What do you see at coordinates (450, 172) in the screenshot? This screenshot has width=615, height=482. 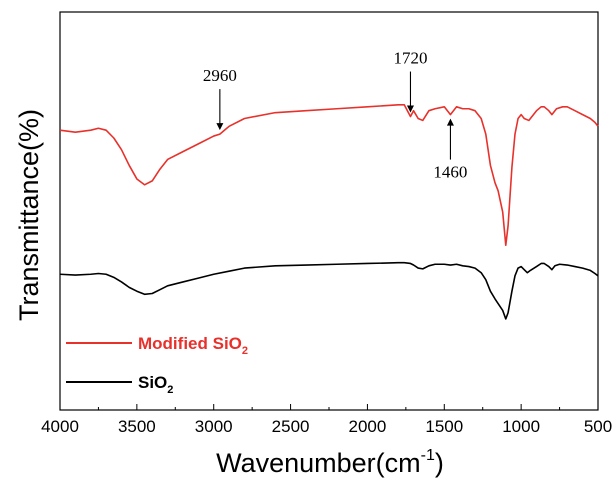 I see `annotation-label: 1460` at bounding box center [450, 172].